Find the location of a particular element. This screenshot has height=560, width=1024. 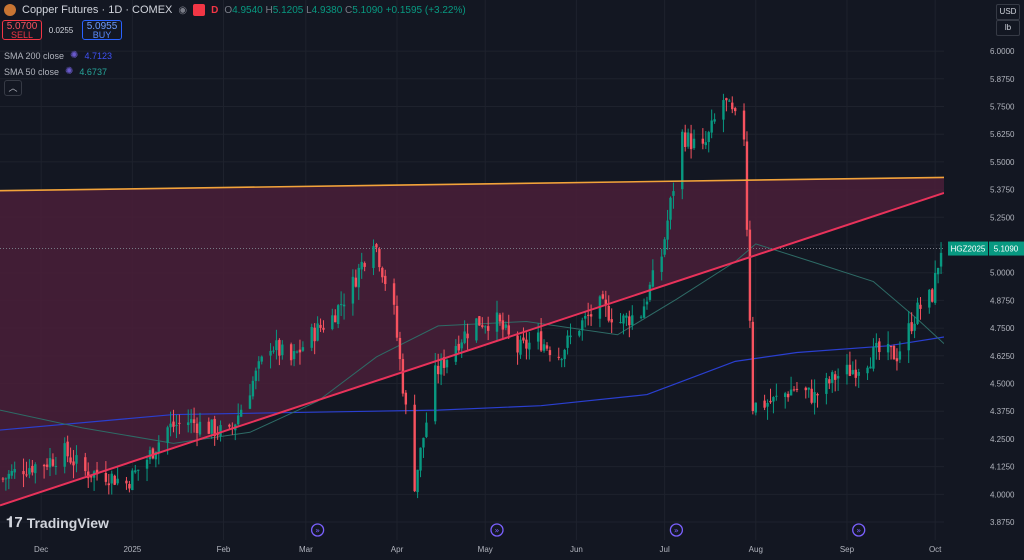

x-tick-label: May is located at coordinates (485, 549).